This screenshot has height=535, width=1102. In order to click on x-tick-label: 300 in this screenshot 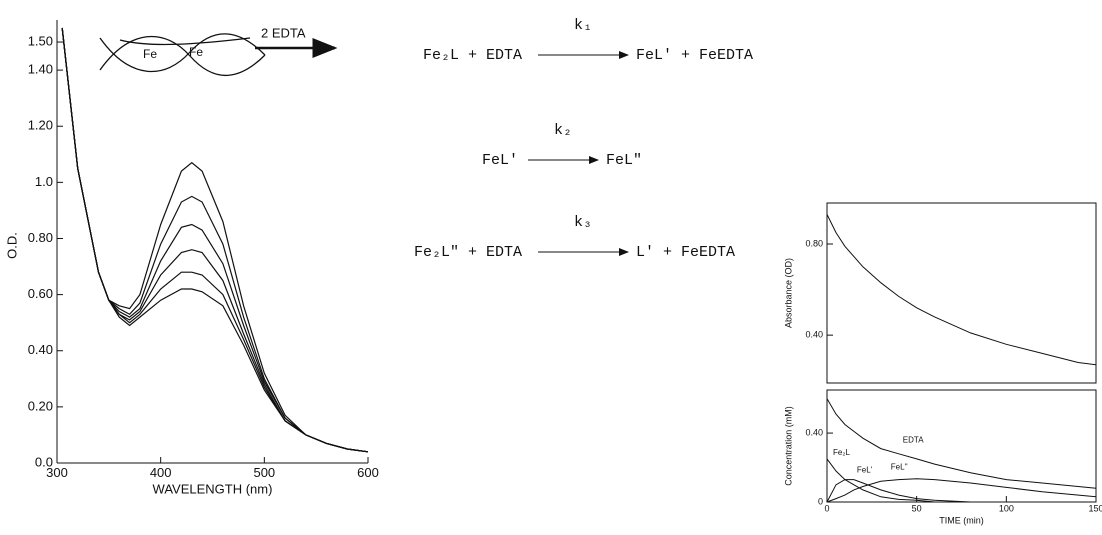, I will do `click(57, 472)`.